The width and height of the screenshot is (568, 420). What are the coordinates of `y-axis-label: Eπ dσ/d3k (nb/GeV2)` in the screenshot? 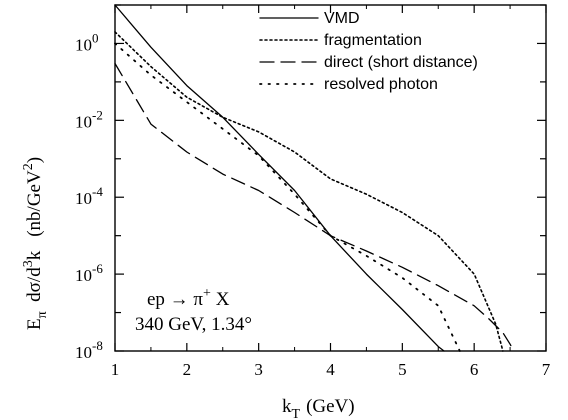 It's located at (35, 243).